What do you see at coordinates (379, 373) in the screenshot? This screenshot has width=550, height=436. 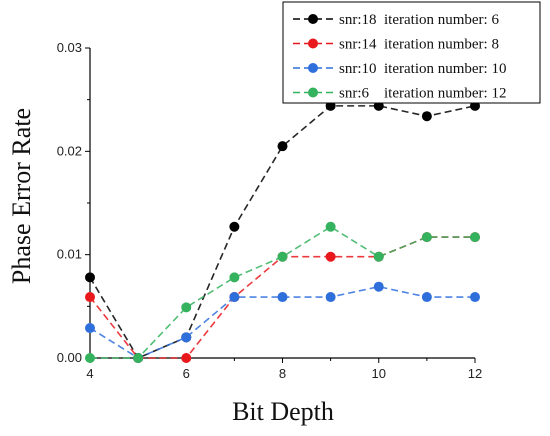 I see `x-tick-label: 10` at bounding box center [379, 373].